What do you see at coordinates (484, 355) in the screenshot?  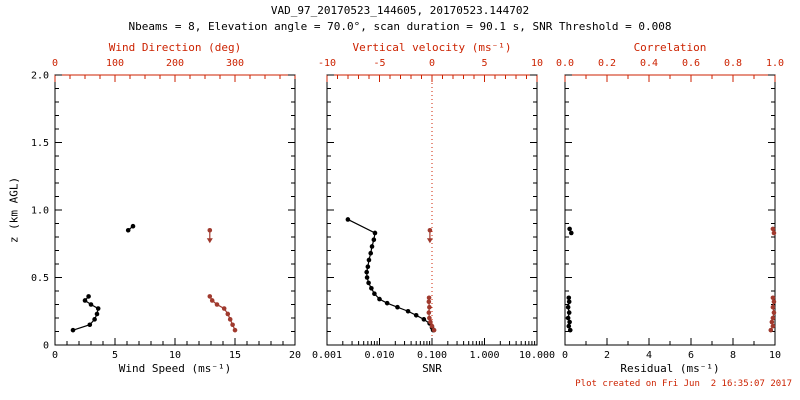 I see `svg-text: 1.000` at bounding box center [484, 355].